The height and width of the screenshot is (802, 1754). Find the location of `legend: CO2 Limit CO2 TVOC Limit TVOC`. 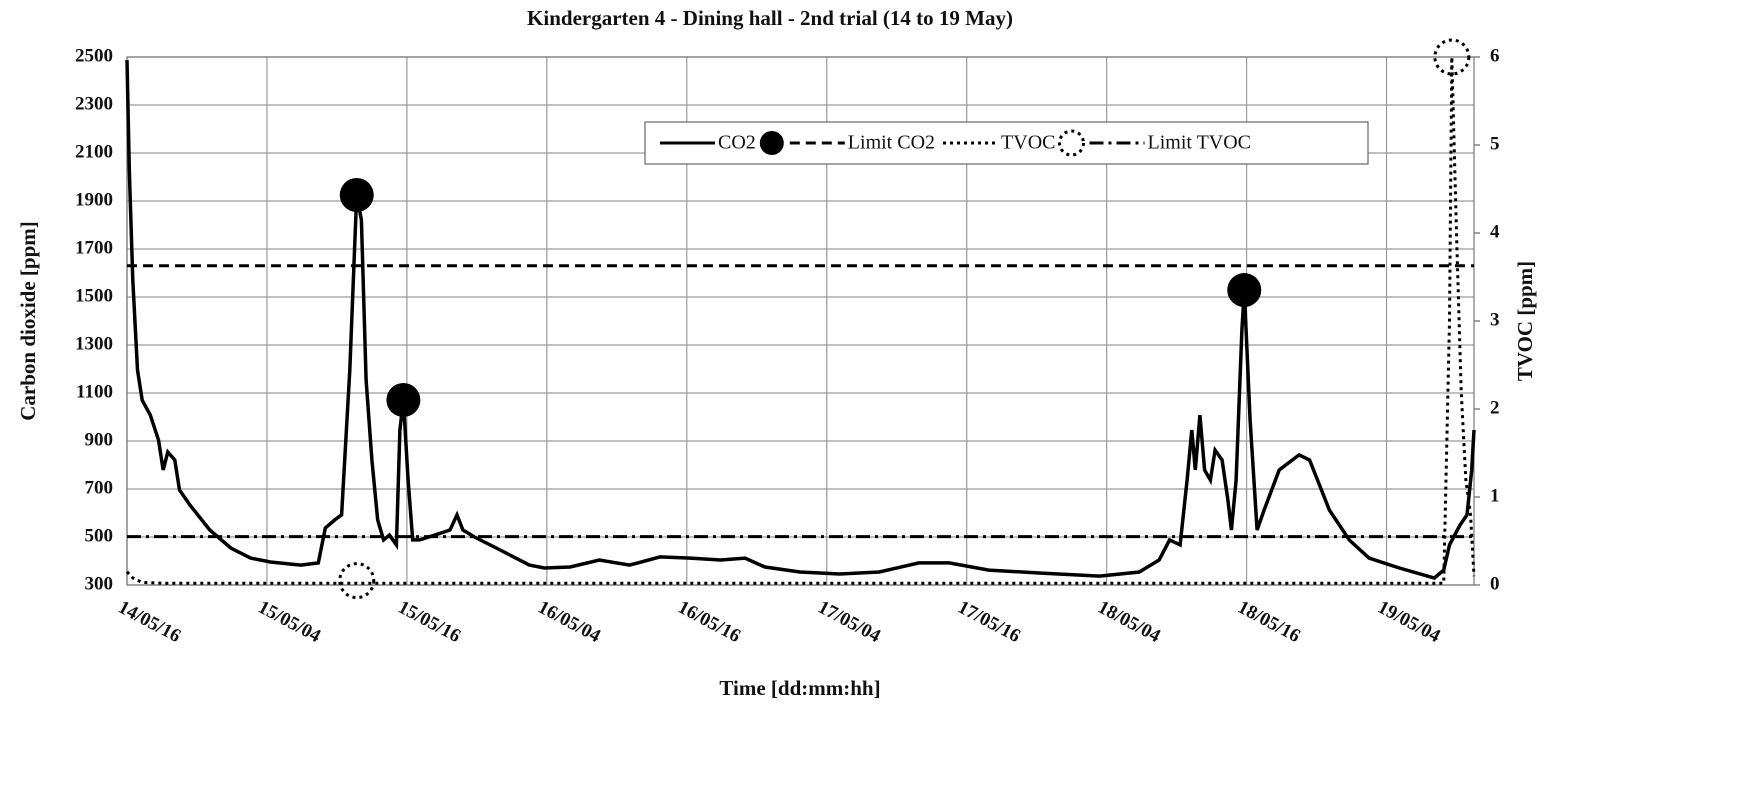

legend: CO2 Limit CO2 TVOC Limit TVOC is located at coordinates (1006, 143).